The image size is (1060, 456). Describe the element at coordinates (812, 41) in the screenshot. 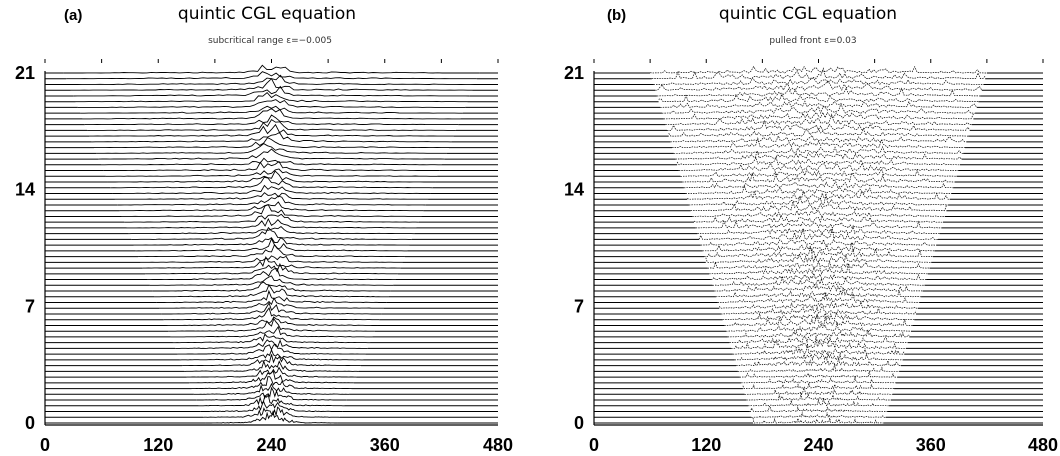

I see `panel-b-subtitle: pulled front ε=0.03` at that location.